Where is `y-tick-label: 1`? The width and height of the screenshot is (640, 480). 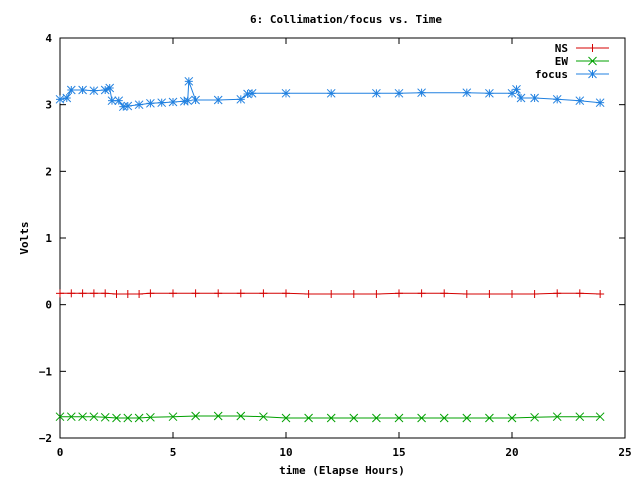
y-tick-label: 1 is located at coordinates (48, 238).